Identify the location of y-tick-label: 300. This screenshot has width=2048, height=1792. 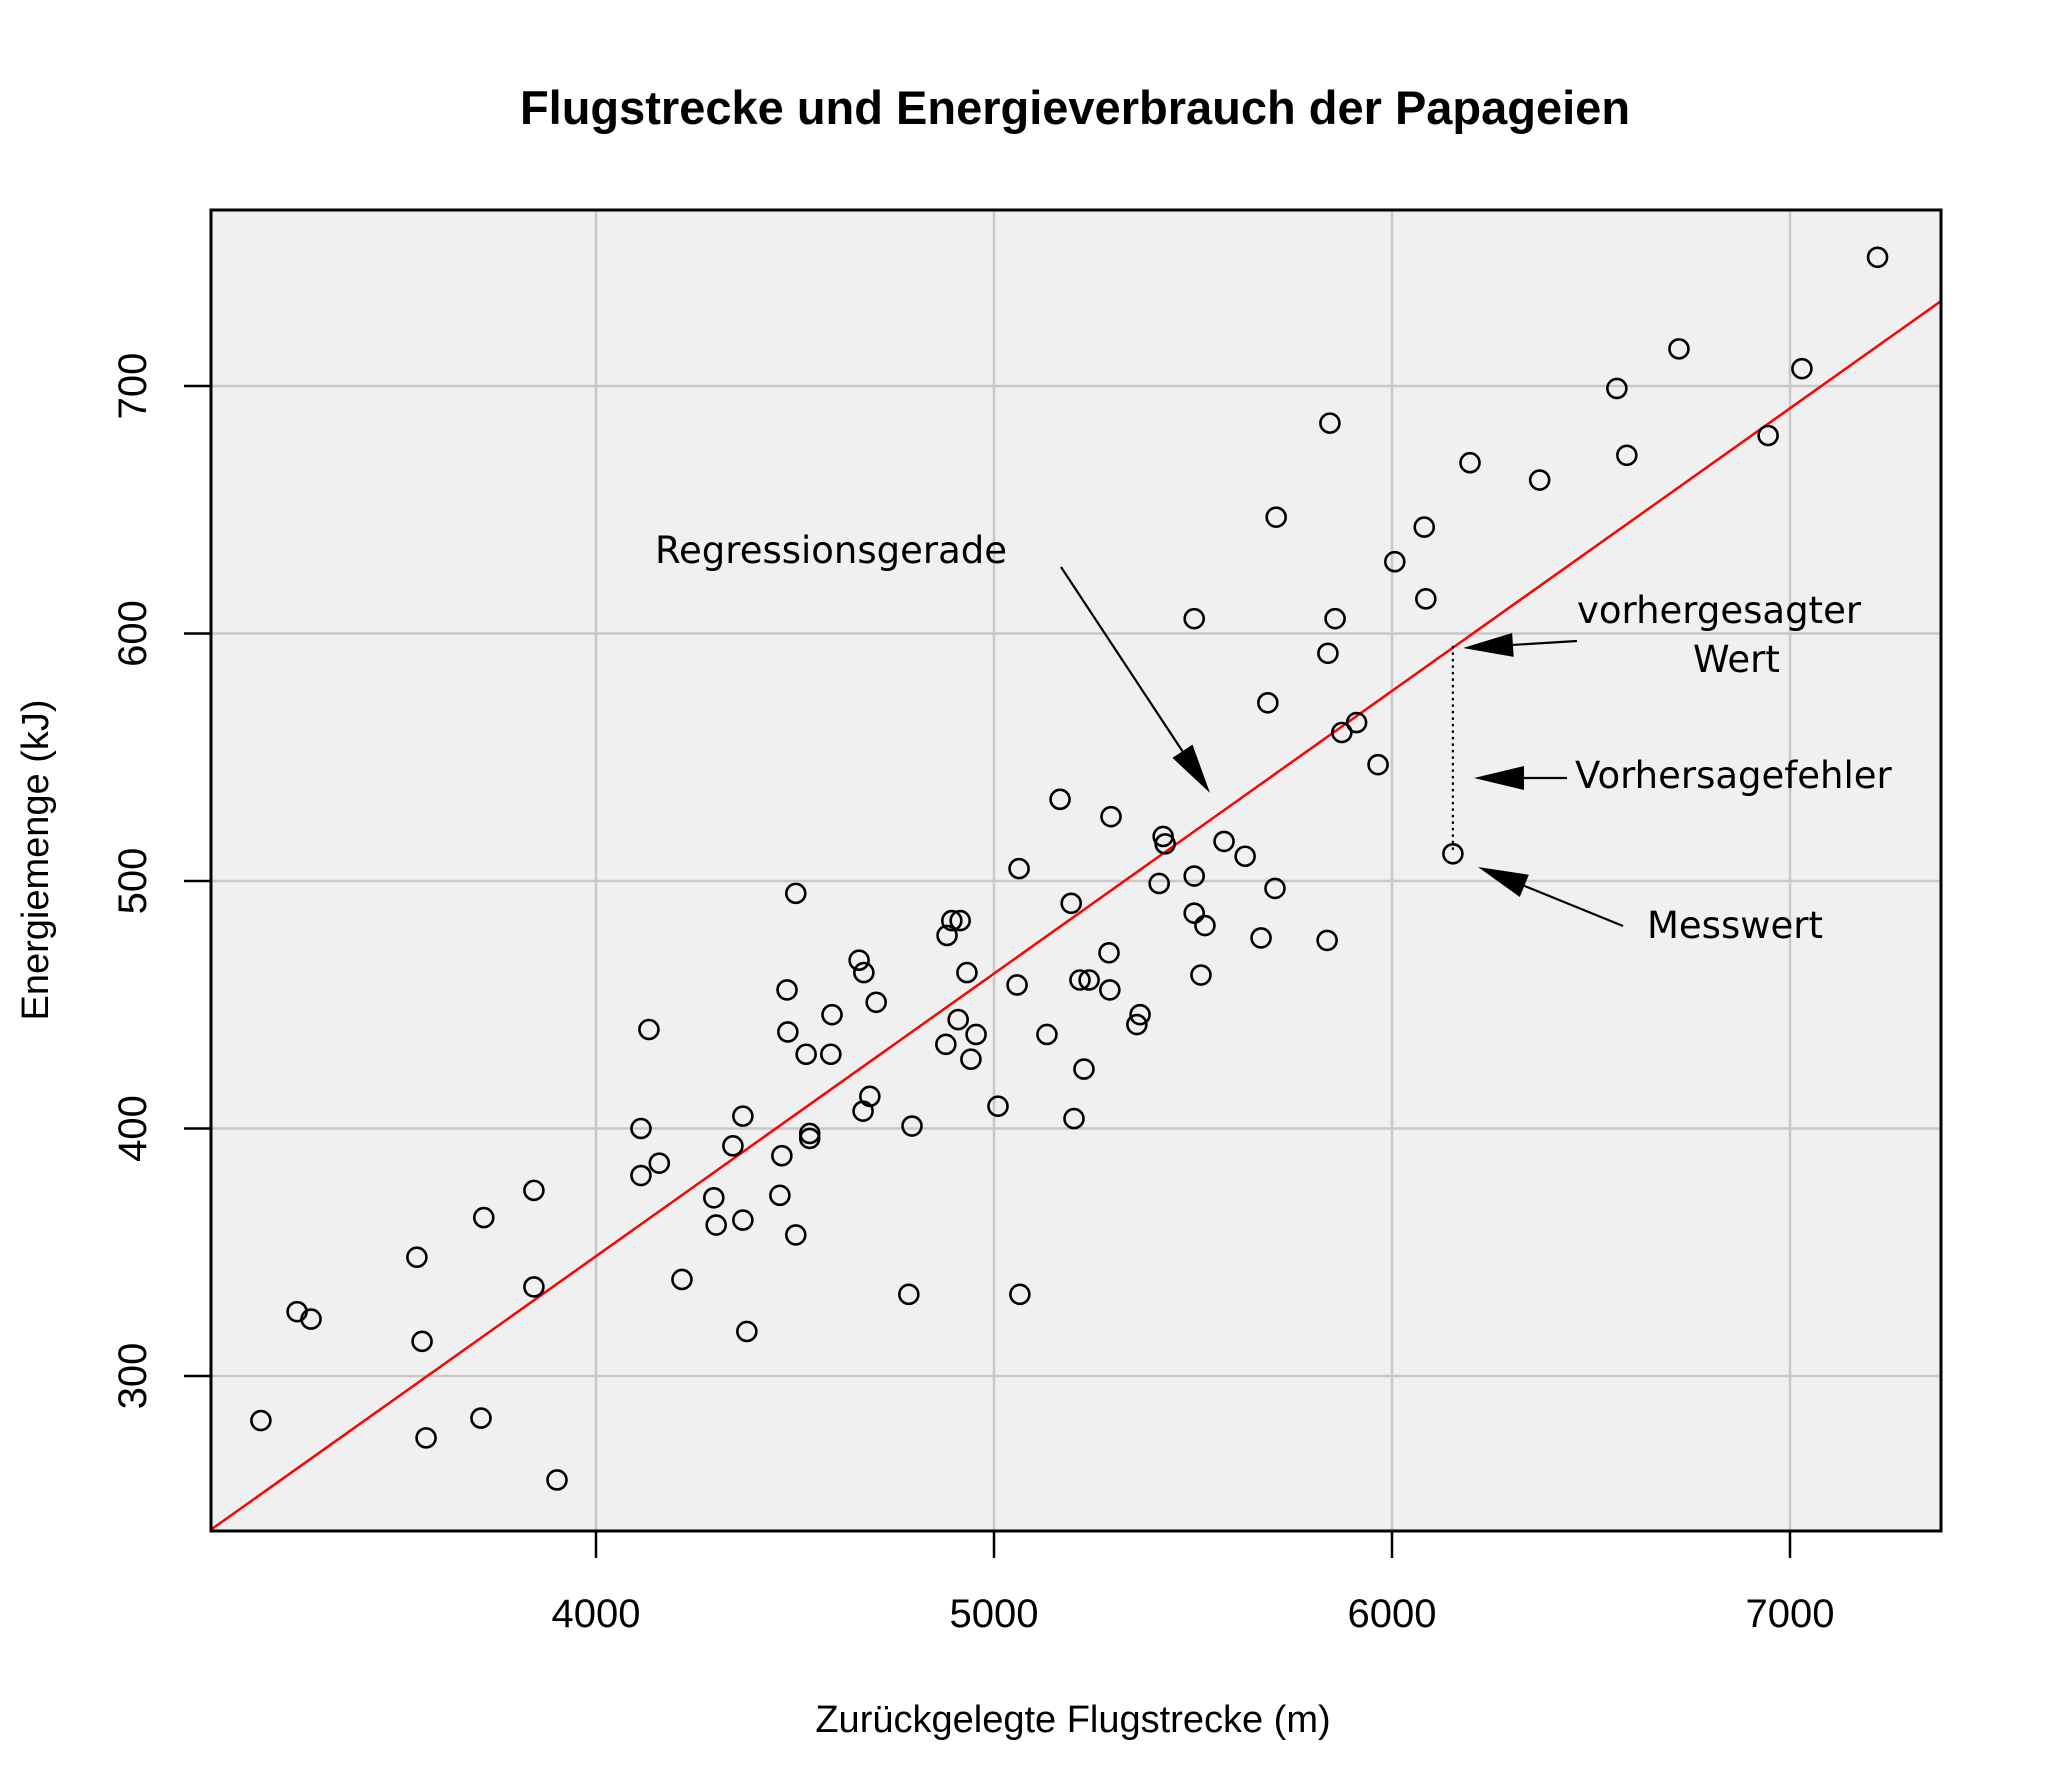
(133, 1376).